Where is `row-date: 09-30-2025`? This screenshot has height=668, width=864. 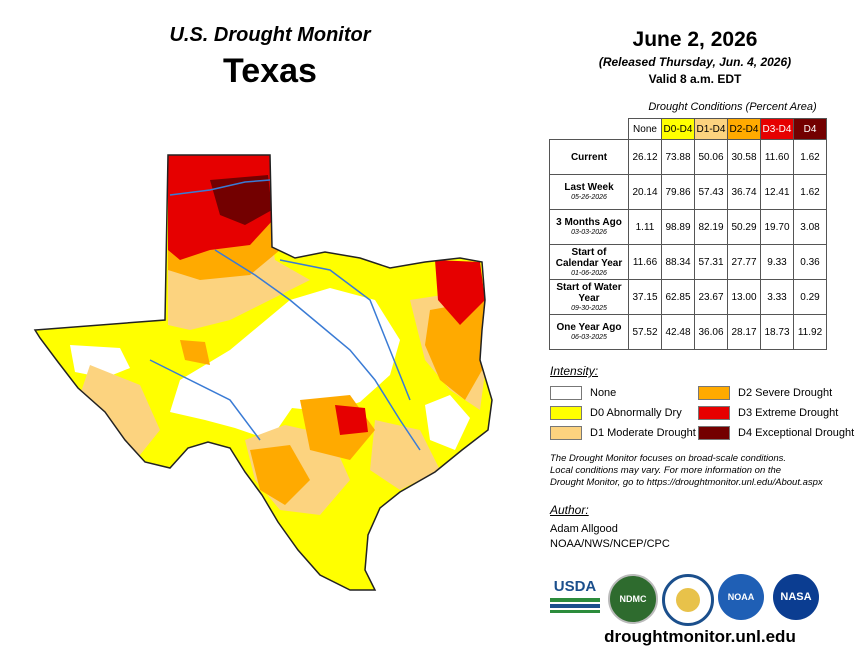 row-date: 09-30-2025 is located at coordinates (589, 308).